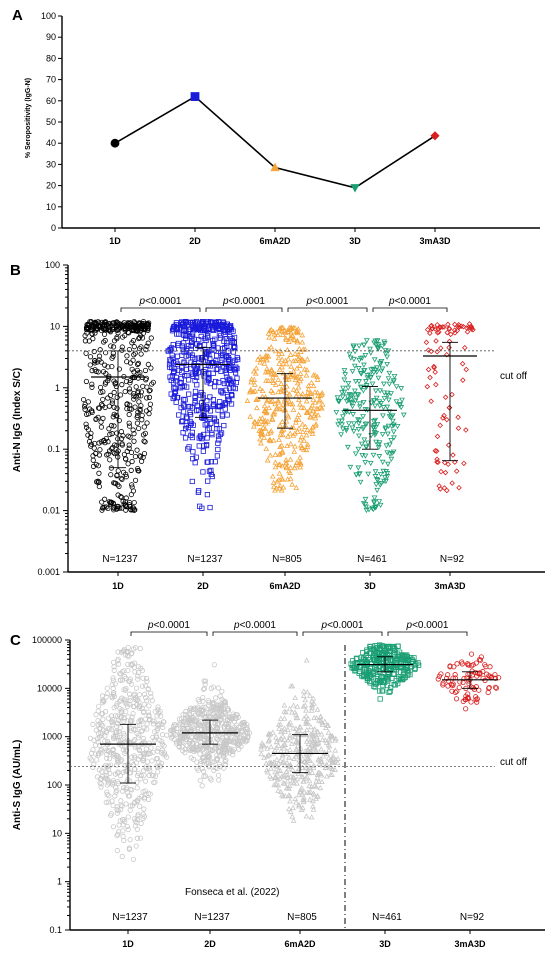 This screenshot has width=550, height=963. Describe the element at coordinates (52, 265) in the screenshot. I see `y-tick-label: 100` at that location.